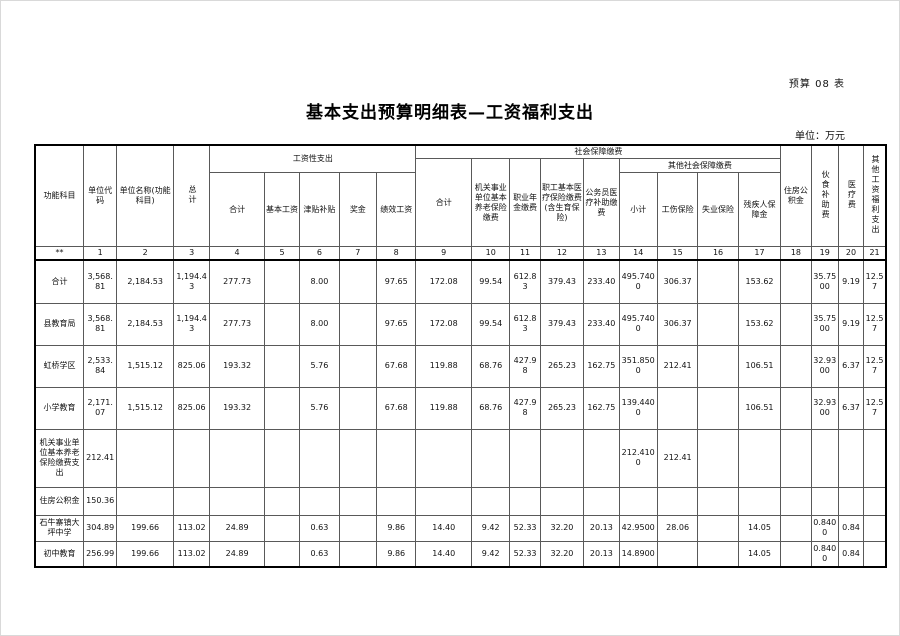  Describe the element at coordinates (759, 253) in the screenshot. I see `column-number-cell: 17` at that location.